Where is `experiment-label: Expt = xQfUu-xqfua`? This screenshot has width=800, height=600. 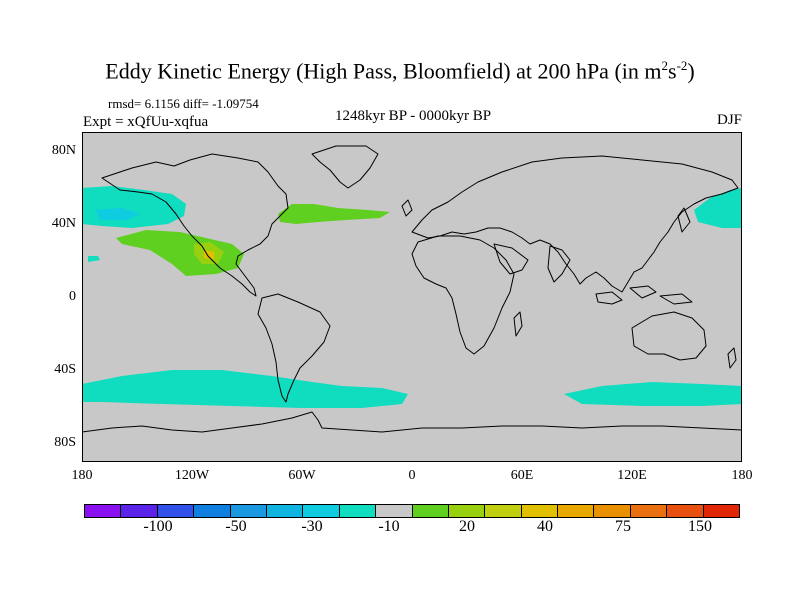 experiment-label: Expt = xQfUu-xqfua is located at coordinates (146, 122).